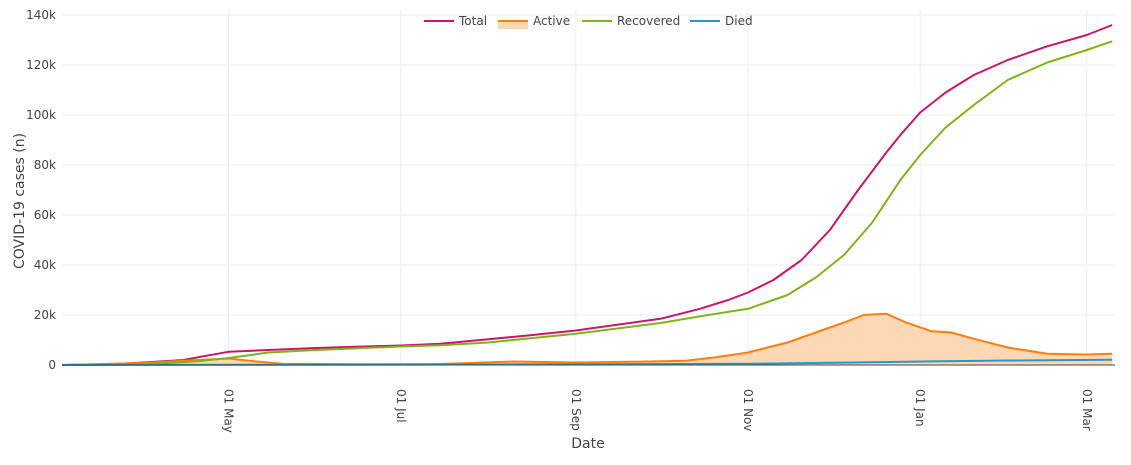  What do you see at coordinates (1087, 410) in the screenshot?
I see `x-tick-label: 01 Mar` at bounding box center [1087, 410].